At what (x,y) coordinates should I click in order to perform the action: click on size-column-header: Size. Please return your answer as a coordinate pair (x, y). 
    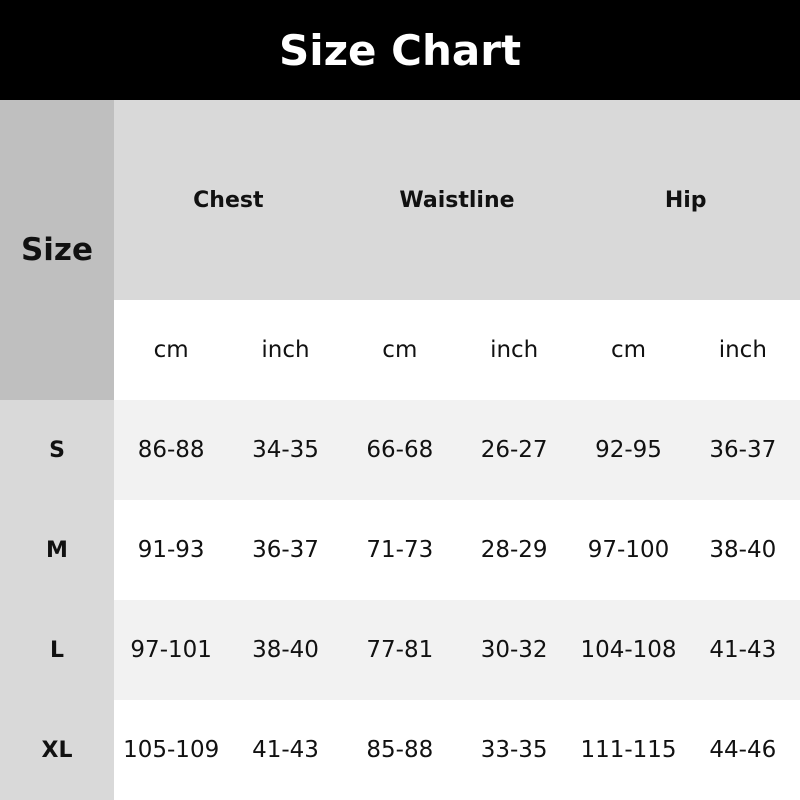
    Looking at the image, I should click on (57, 250).